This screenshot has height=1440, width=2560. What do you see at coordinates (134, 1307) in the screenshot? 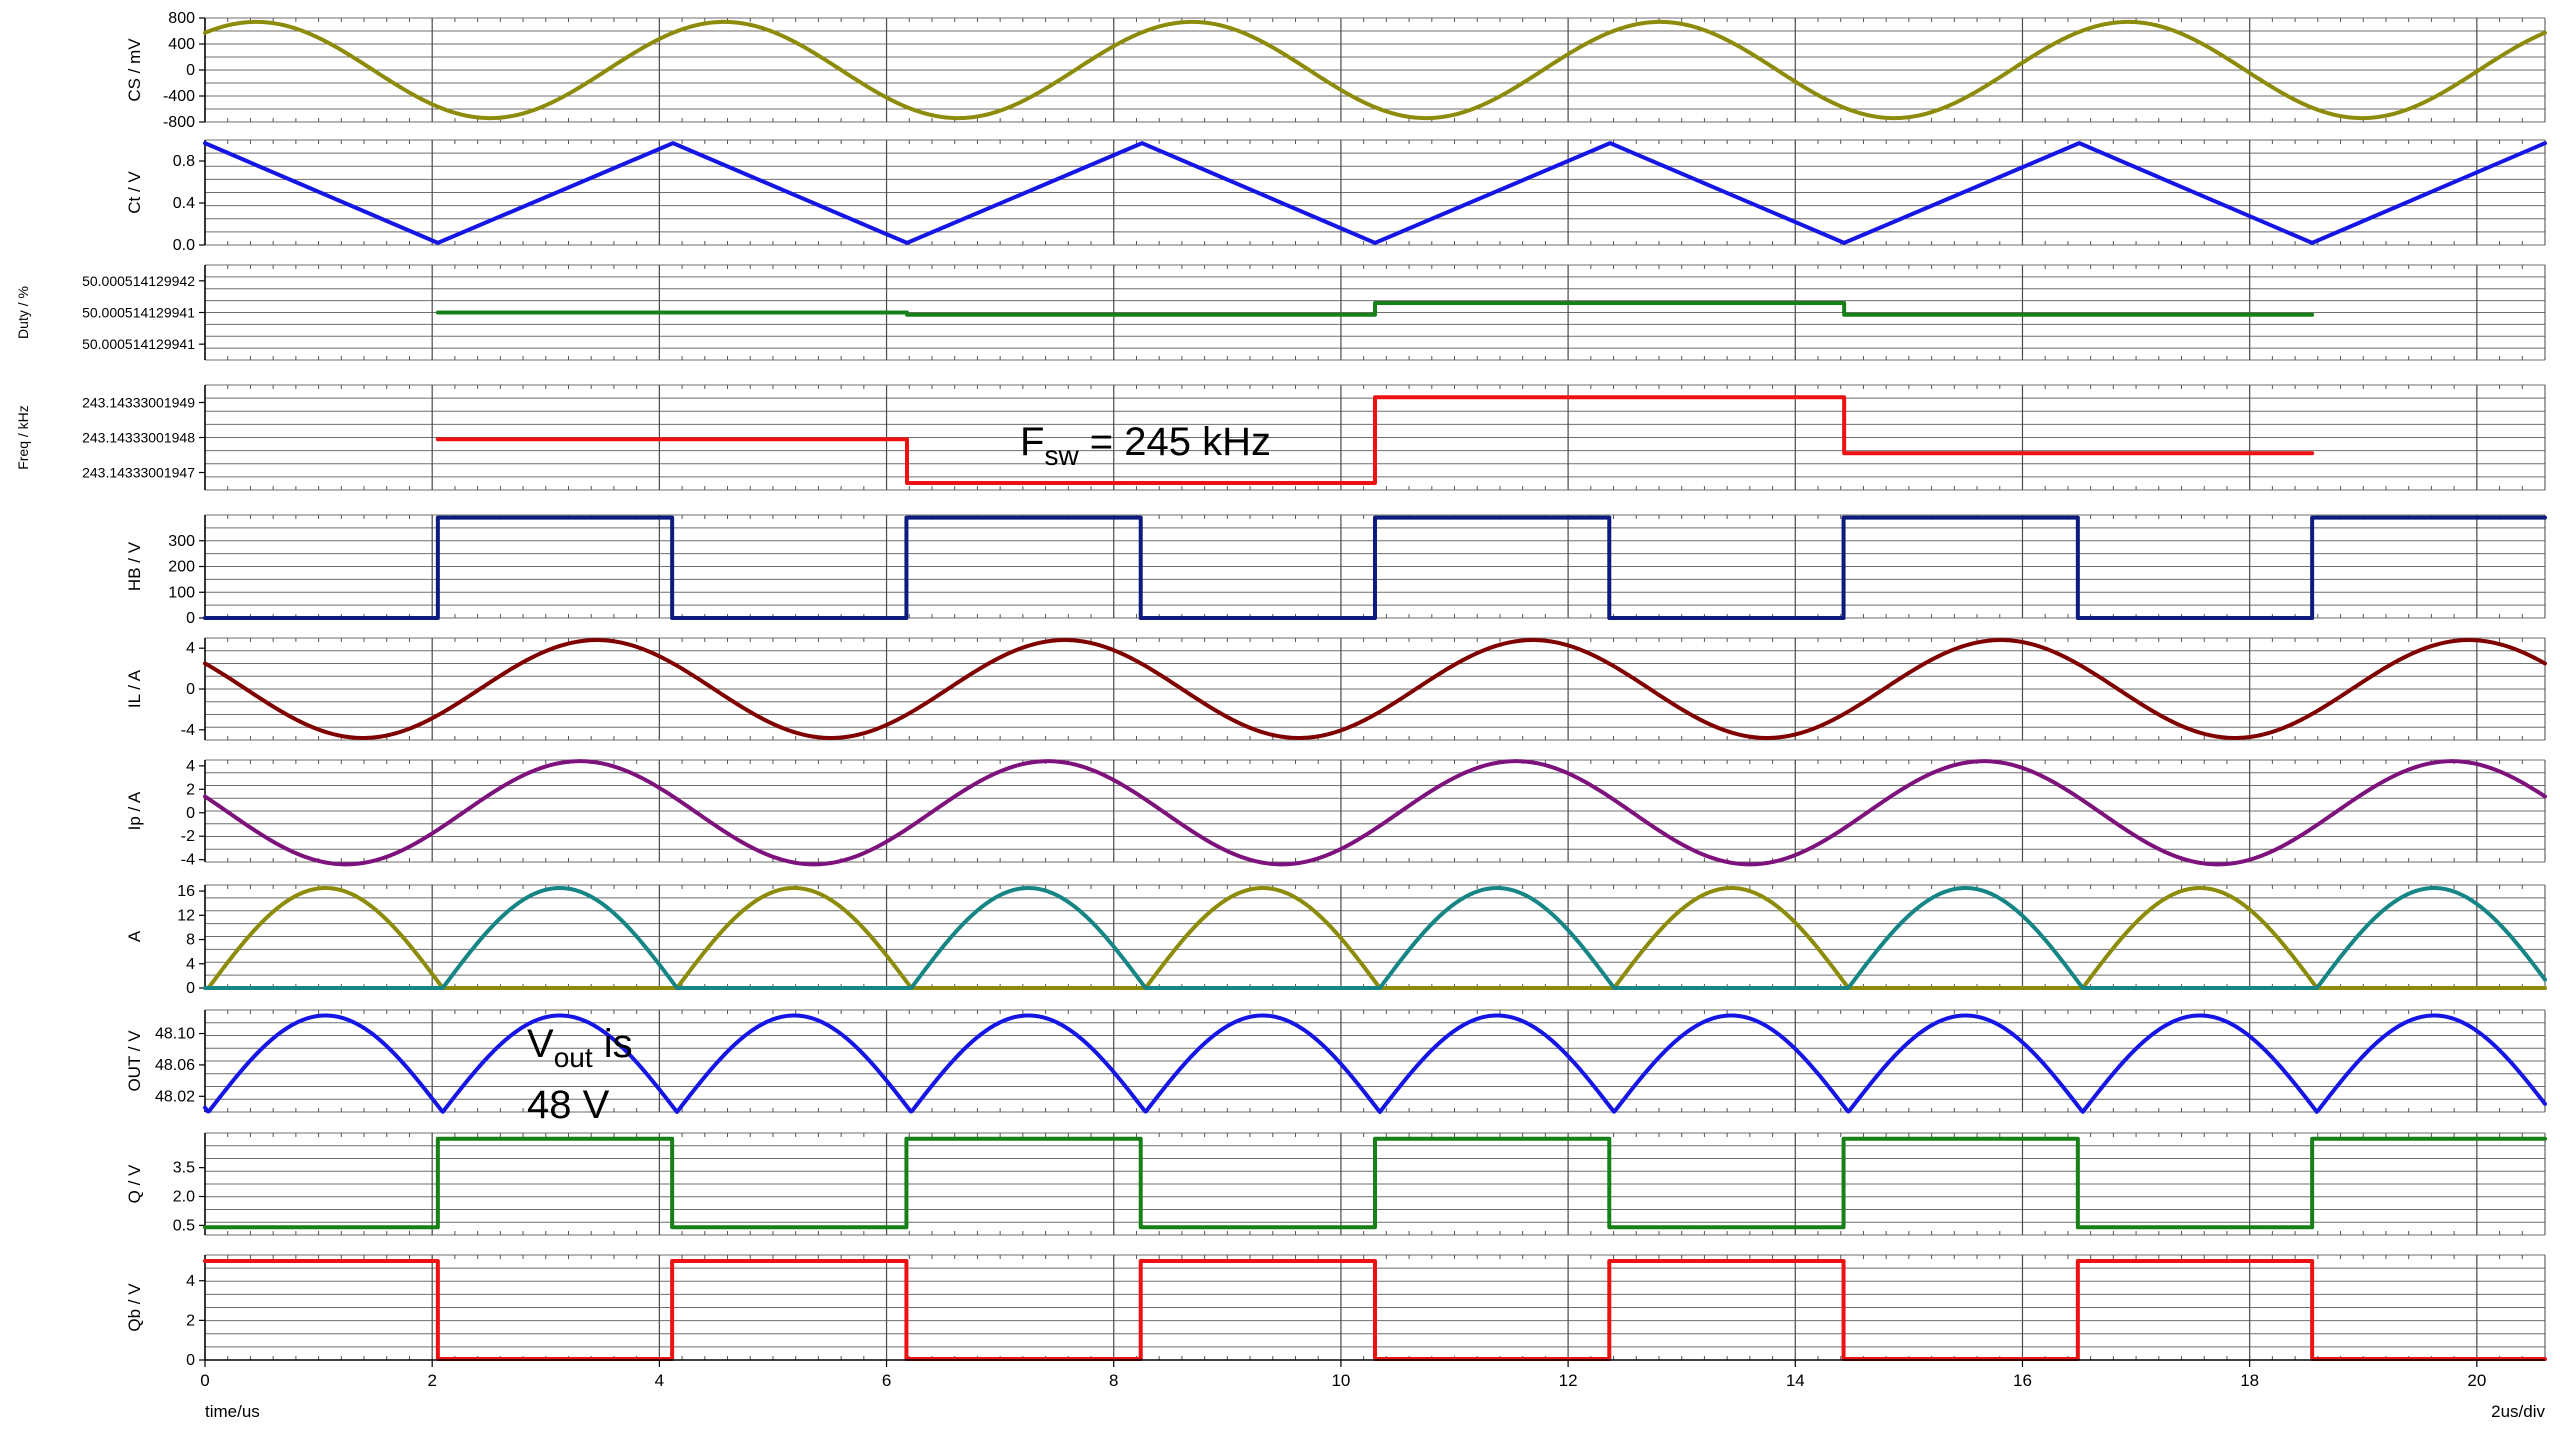
I see `y-axis-label: Qb / V` at bounding box center [134, 1307].